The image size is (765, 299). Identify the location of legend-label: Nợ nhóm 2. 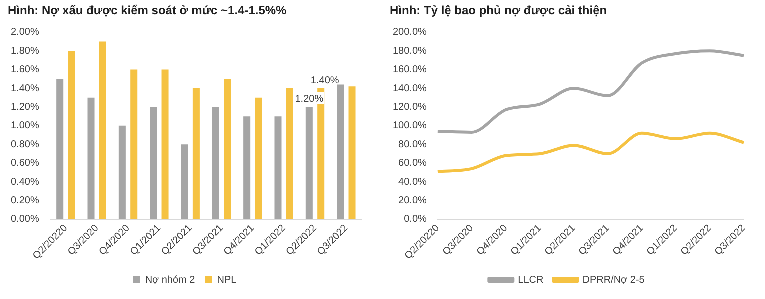
(170, 280).